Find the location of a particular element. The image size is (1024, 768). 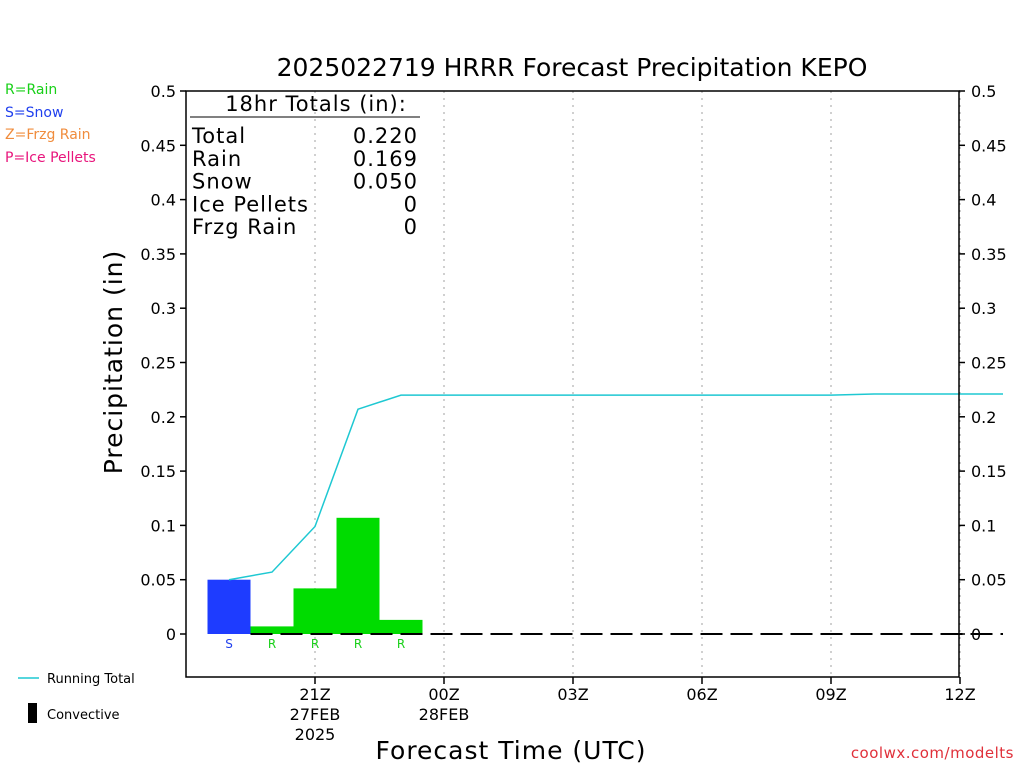

running-total-legend-label: Running Total is located at coordinates (91, 679).